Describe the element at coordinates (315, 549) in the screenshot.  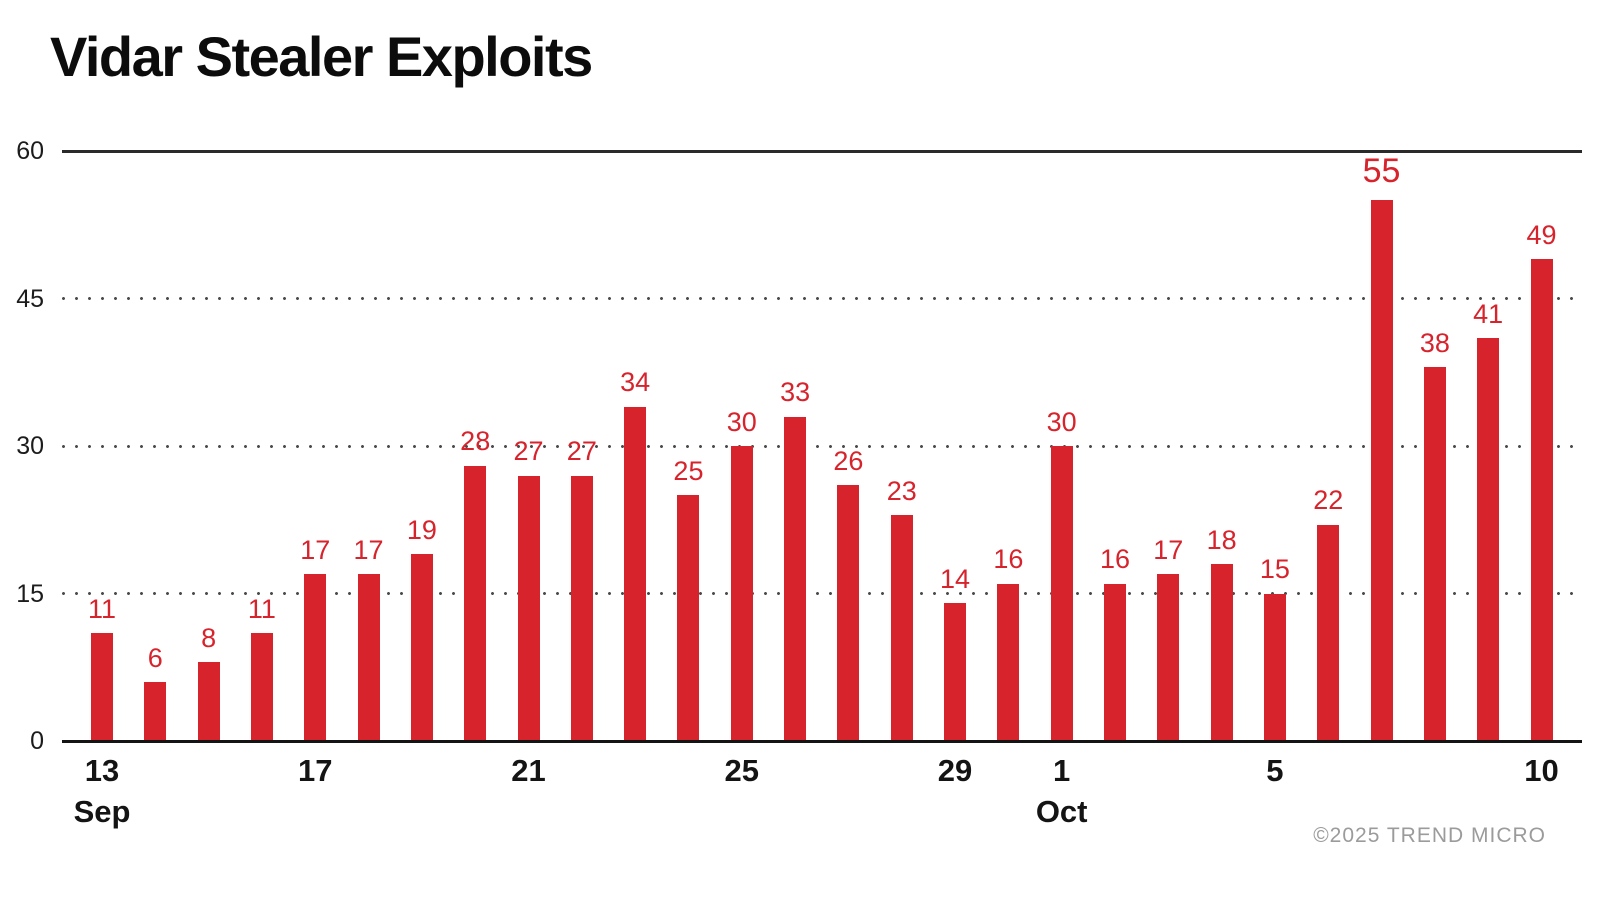
I see `bar-value-sep-17: 17` at that location.